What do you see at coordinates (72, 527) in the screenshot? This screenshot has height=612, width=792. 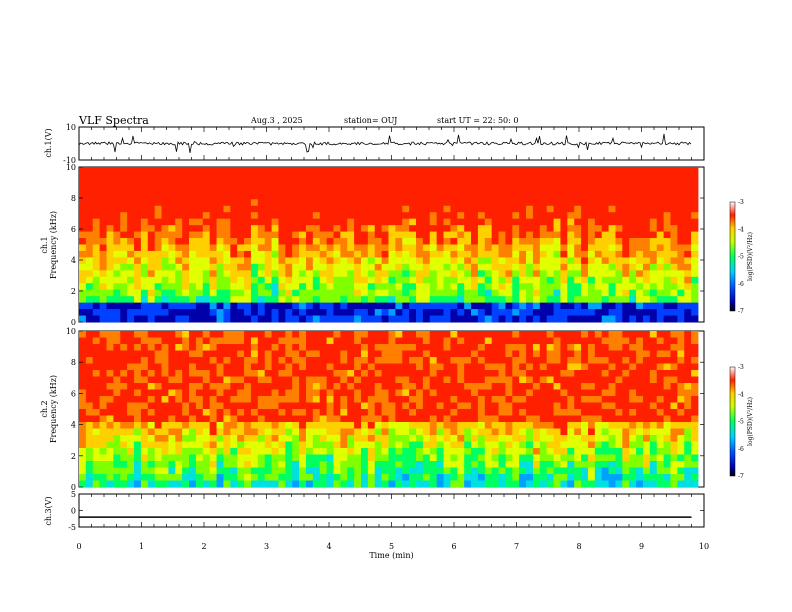 I see `y-tick-label: -5` at bounding box center [72, 527].